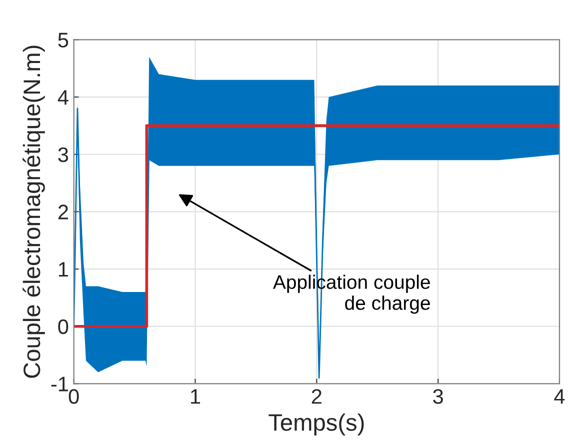 This screenshot has height=441, width=568. I want to click on y-tick-label: 1, so click(63, 269).